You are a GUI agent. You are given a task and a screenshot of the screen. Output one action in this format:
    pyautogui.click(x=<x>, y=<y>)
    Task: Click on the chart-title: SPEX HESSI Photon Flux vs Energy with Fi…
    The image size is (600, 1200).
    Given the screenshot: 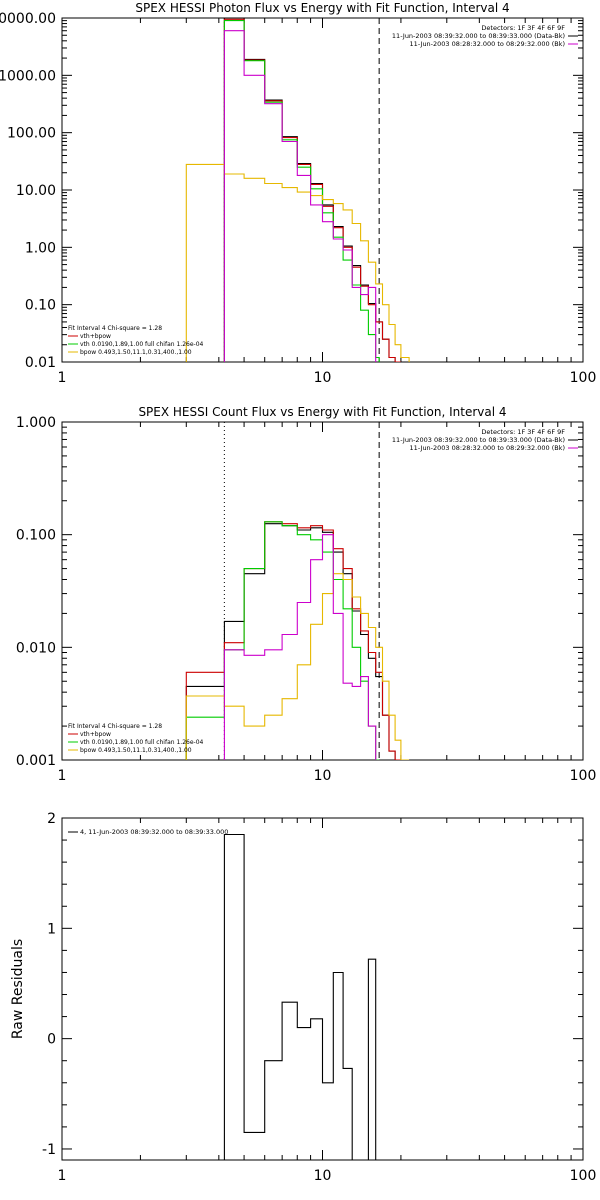 What is the action you would take?
    pyautogui.click(x=322, y=8)
    